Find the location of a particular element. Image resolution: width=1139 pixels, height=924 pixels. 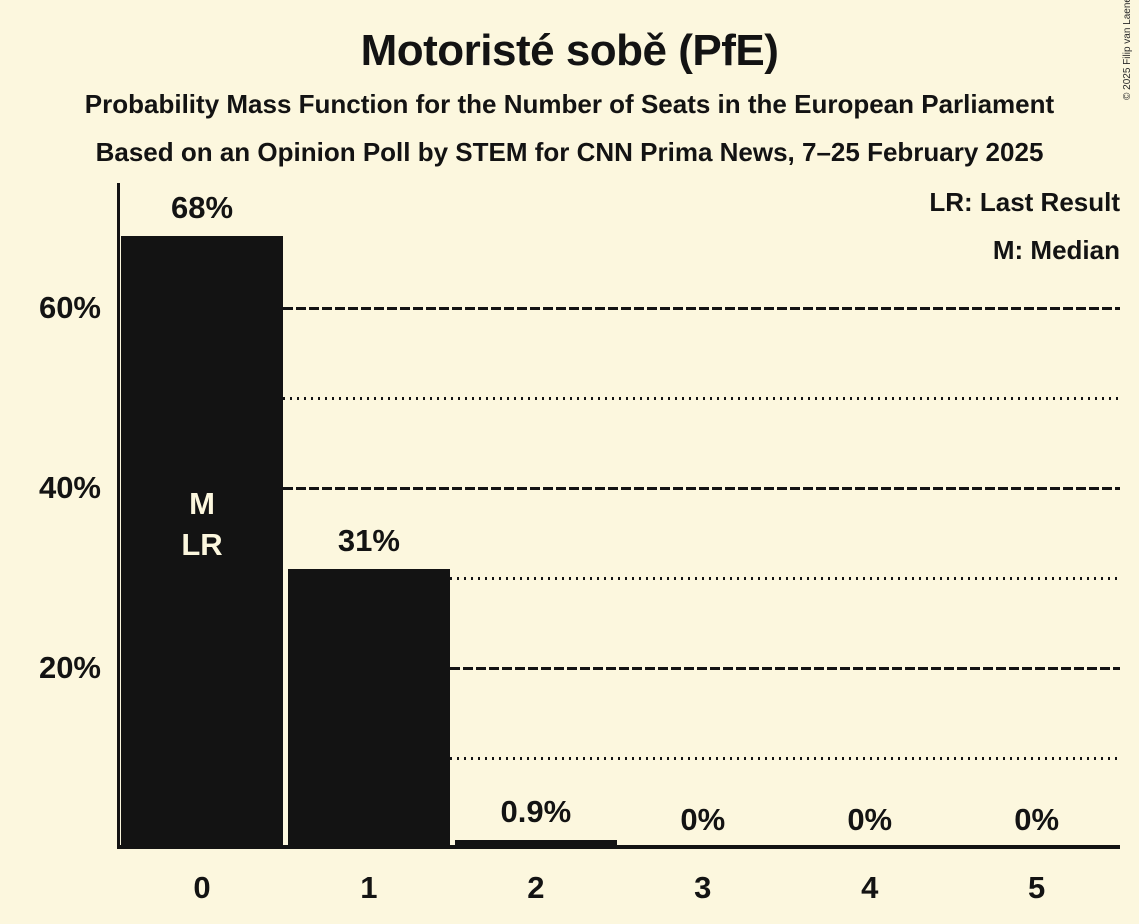

gridline-minor-50pct is located at coordinates (701, 398).